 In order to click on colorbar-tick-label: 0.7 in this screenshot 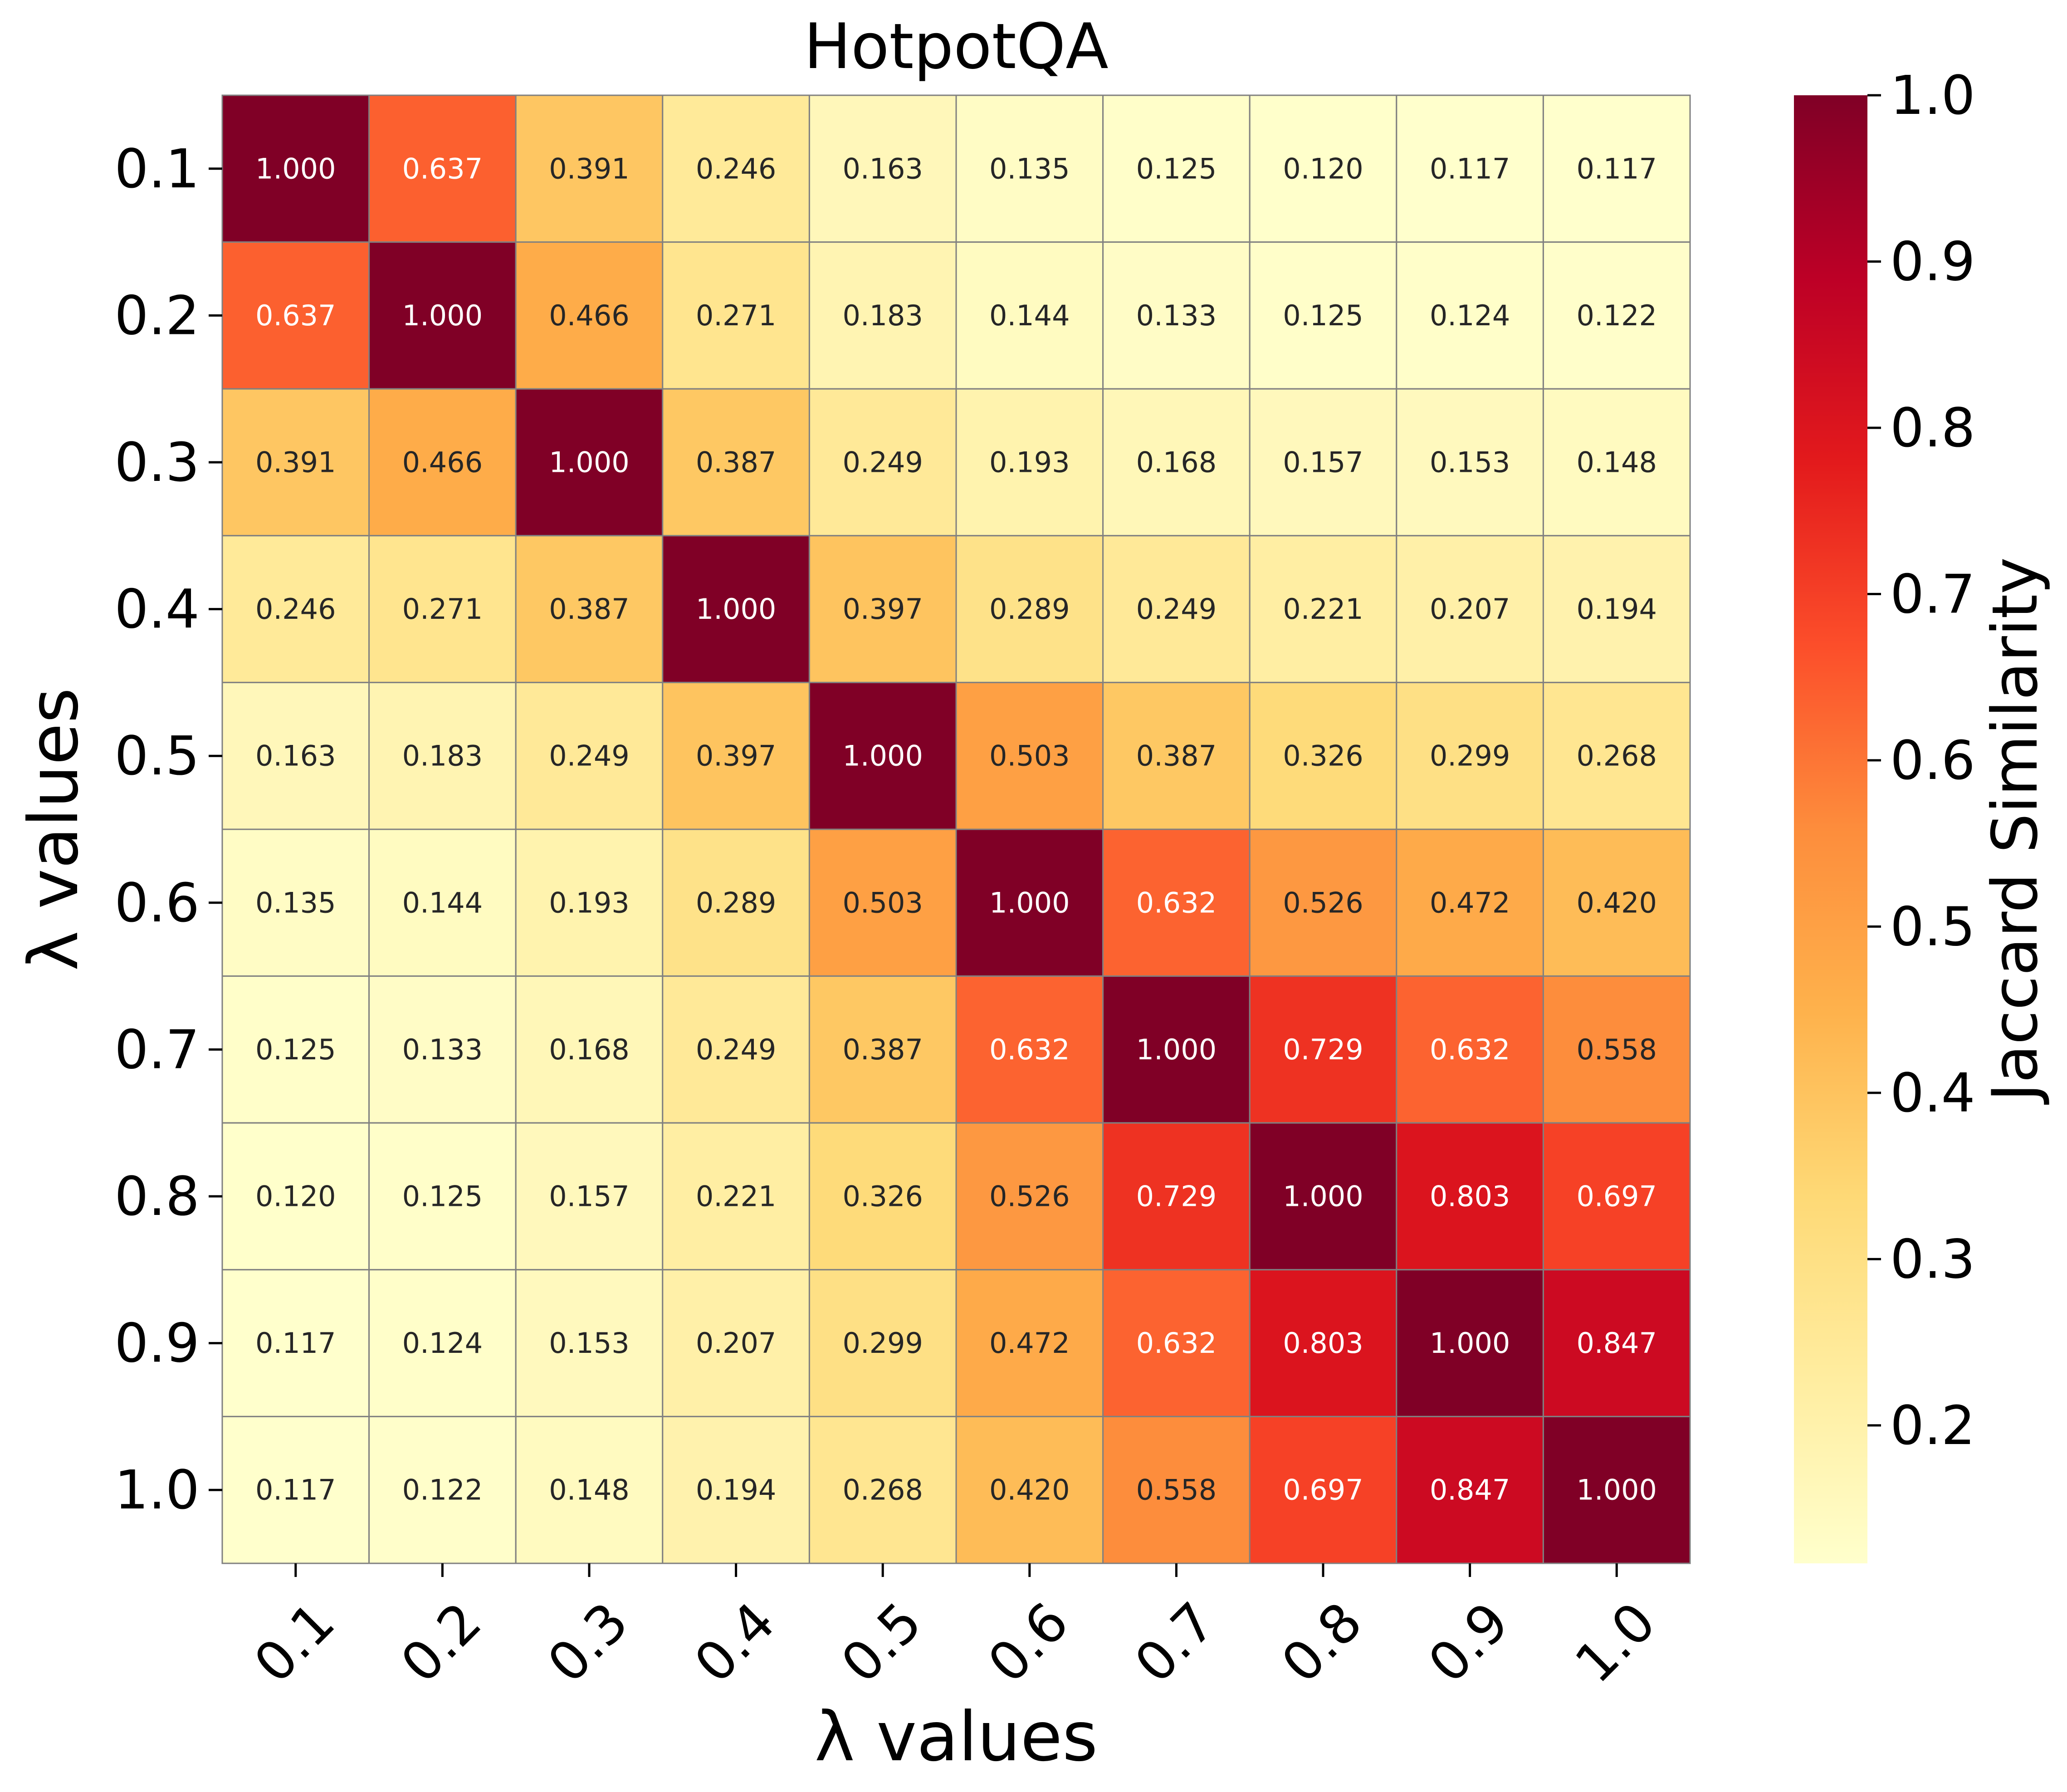, I will do `click(1932, 594)`.